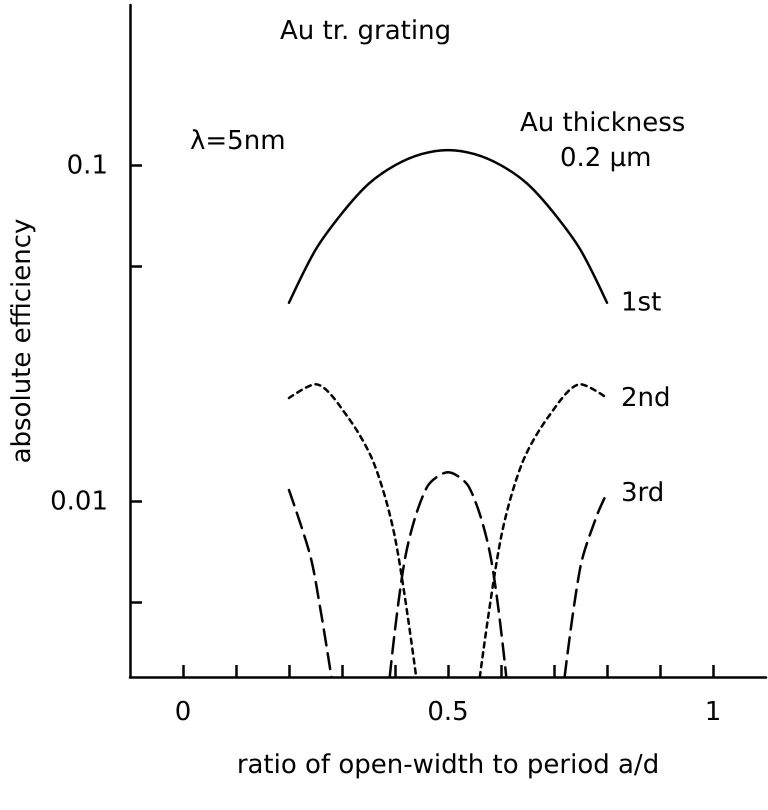 Image resolution: width=768 pixels, height=810 pixels. What do you see at coordinates (448, 226) in the screenshot?
I see `line-series` at bounding box center [448, 226].